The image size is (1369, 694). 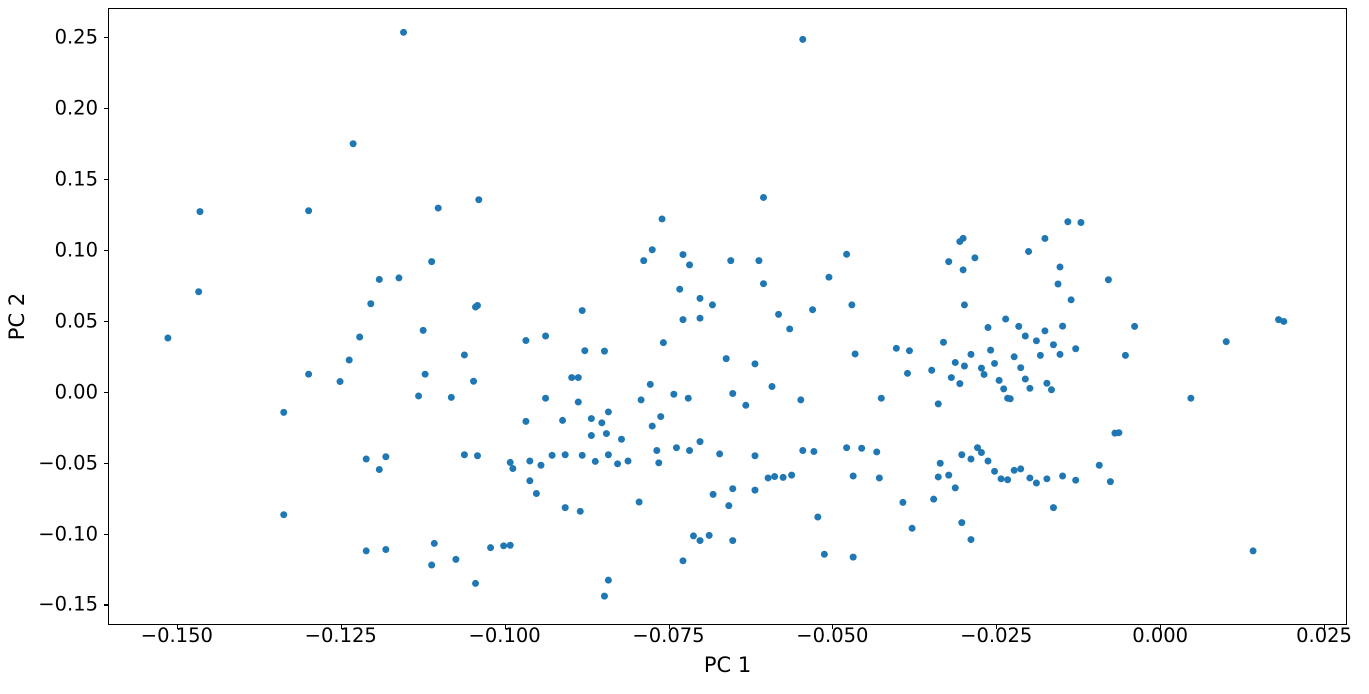 I want to click on y-tick-label: 0.20, so click(x=76, y=108).